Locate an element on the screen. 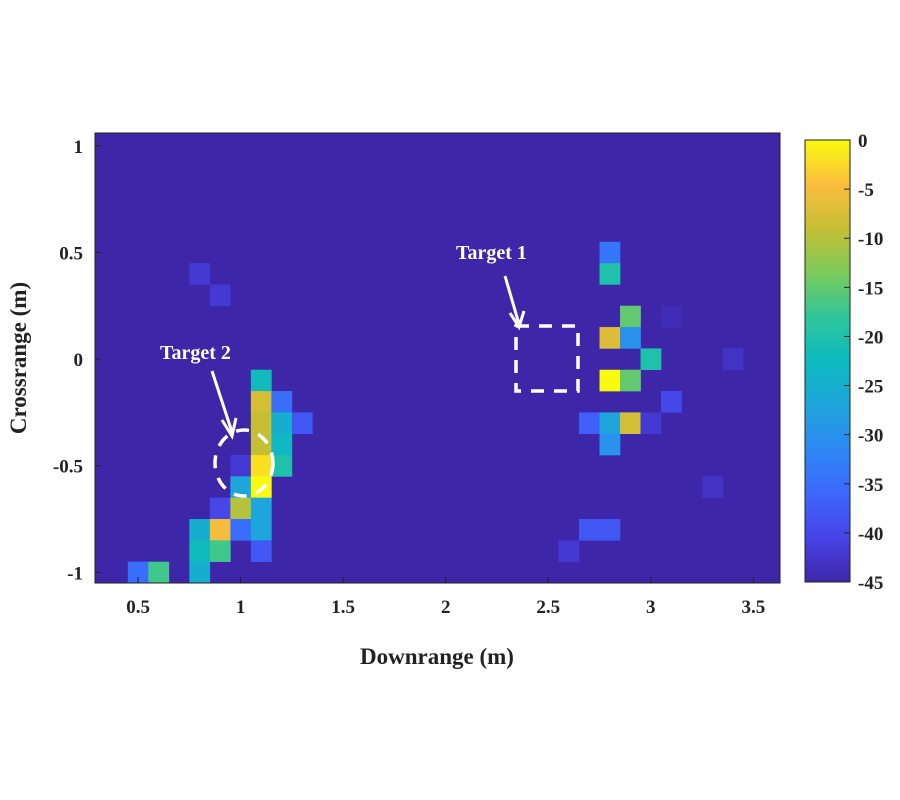 The height and width of the screenshot is (800, 900). colorbar: 0 -5 -10 -15 -20 -25 -30 -35 -40 -45 is located at coordinates (843, 362).